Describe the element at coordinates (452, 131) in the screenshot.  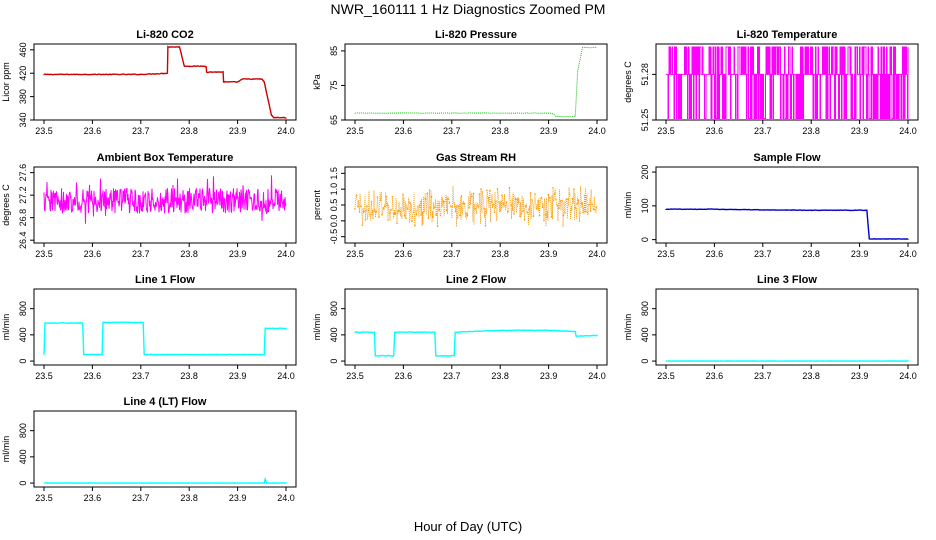
I see `x-tick-label: 23.7` at that location.